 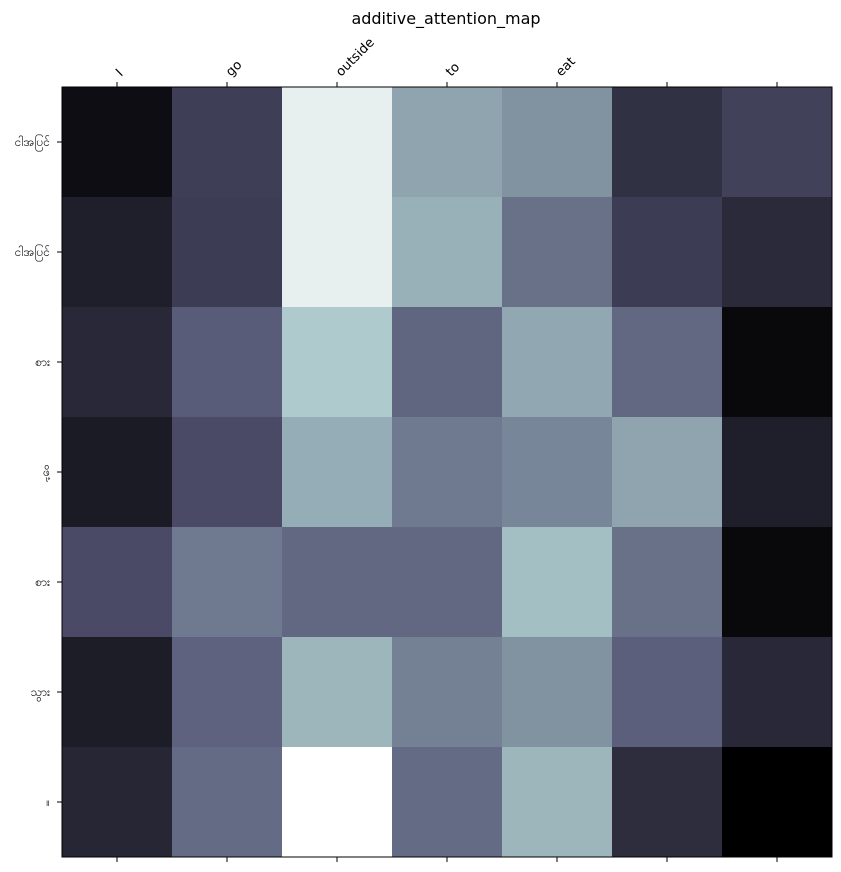 I want to click on x-tick-label: outside, so click(x=355, y=57).